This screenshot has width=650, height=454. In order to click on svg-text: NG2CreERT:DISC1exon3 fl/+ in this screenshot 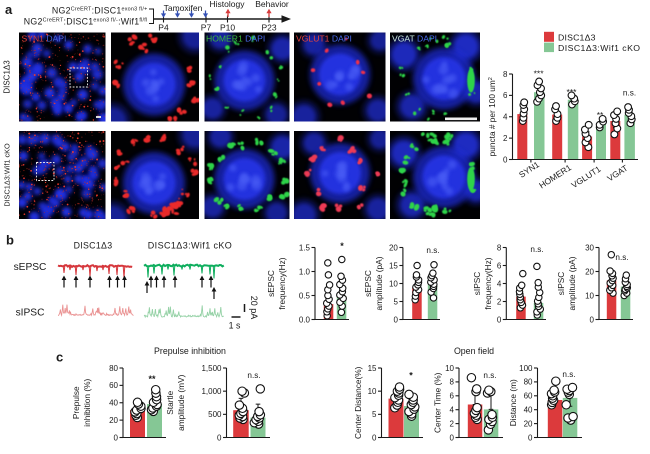, I will do `click(100, 11)`.